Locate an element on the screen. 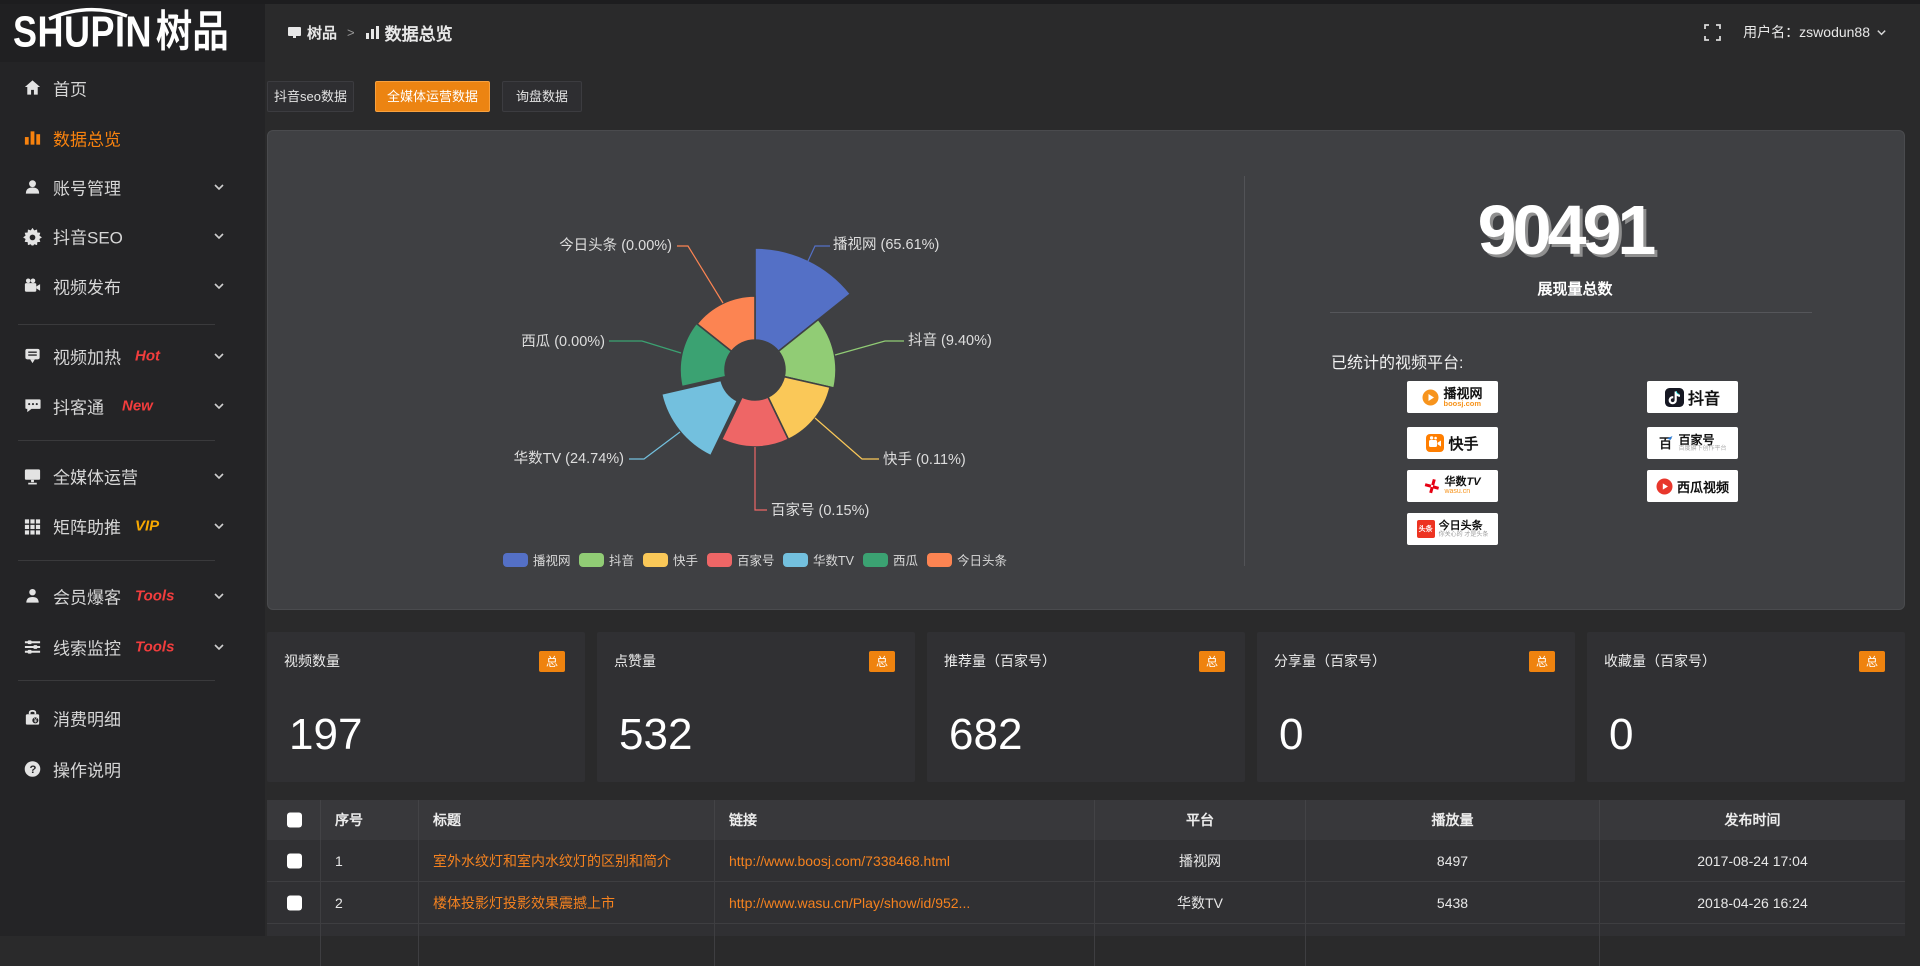 The height and width of the screenshot is (966, 1920). svg-text: 播视网 is located at coordinates (552, 560).